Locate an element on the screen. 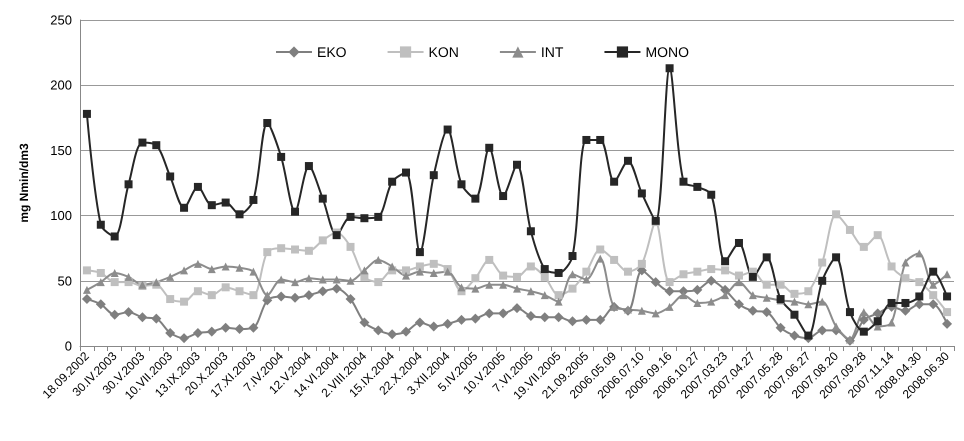 Image resolution: width=964 pixels, height=441 pixels. y-tick-label: 200 is located at coordinates (61, 85).